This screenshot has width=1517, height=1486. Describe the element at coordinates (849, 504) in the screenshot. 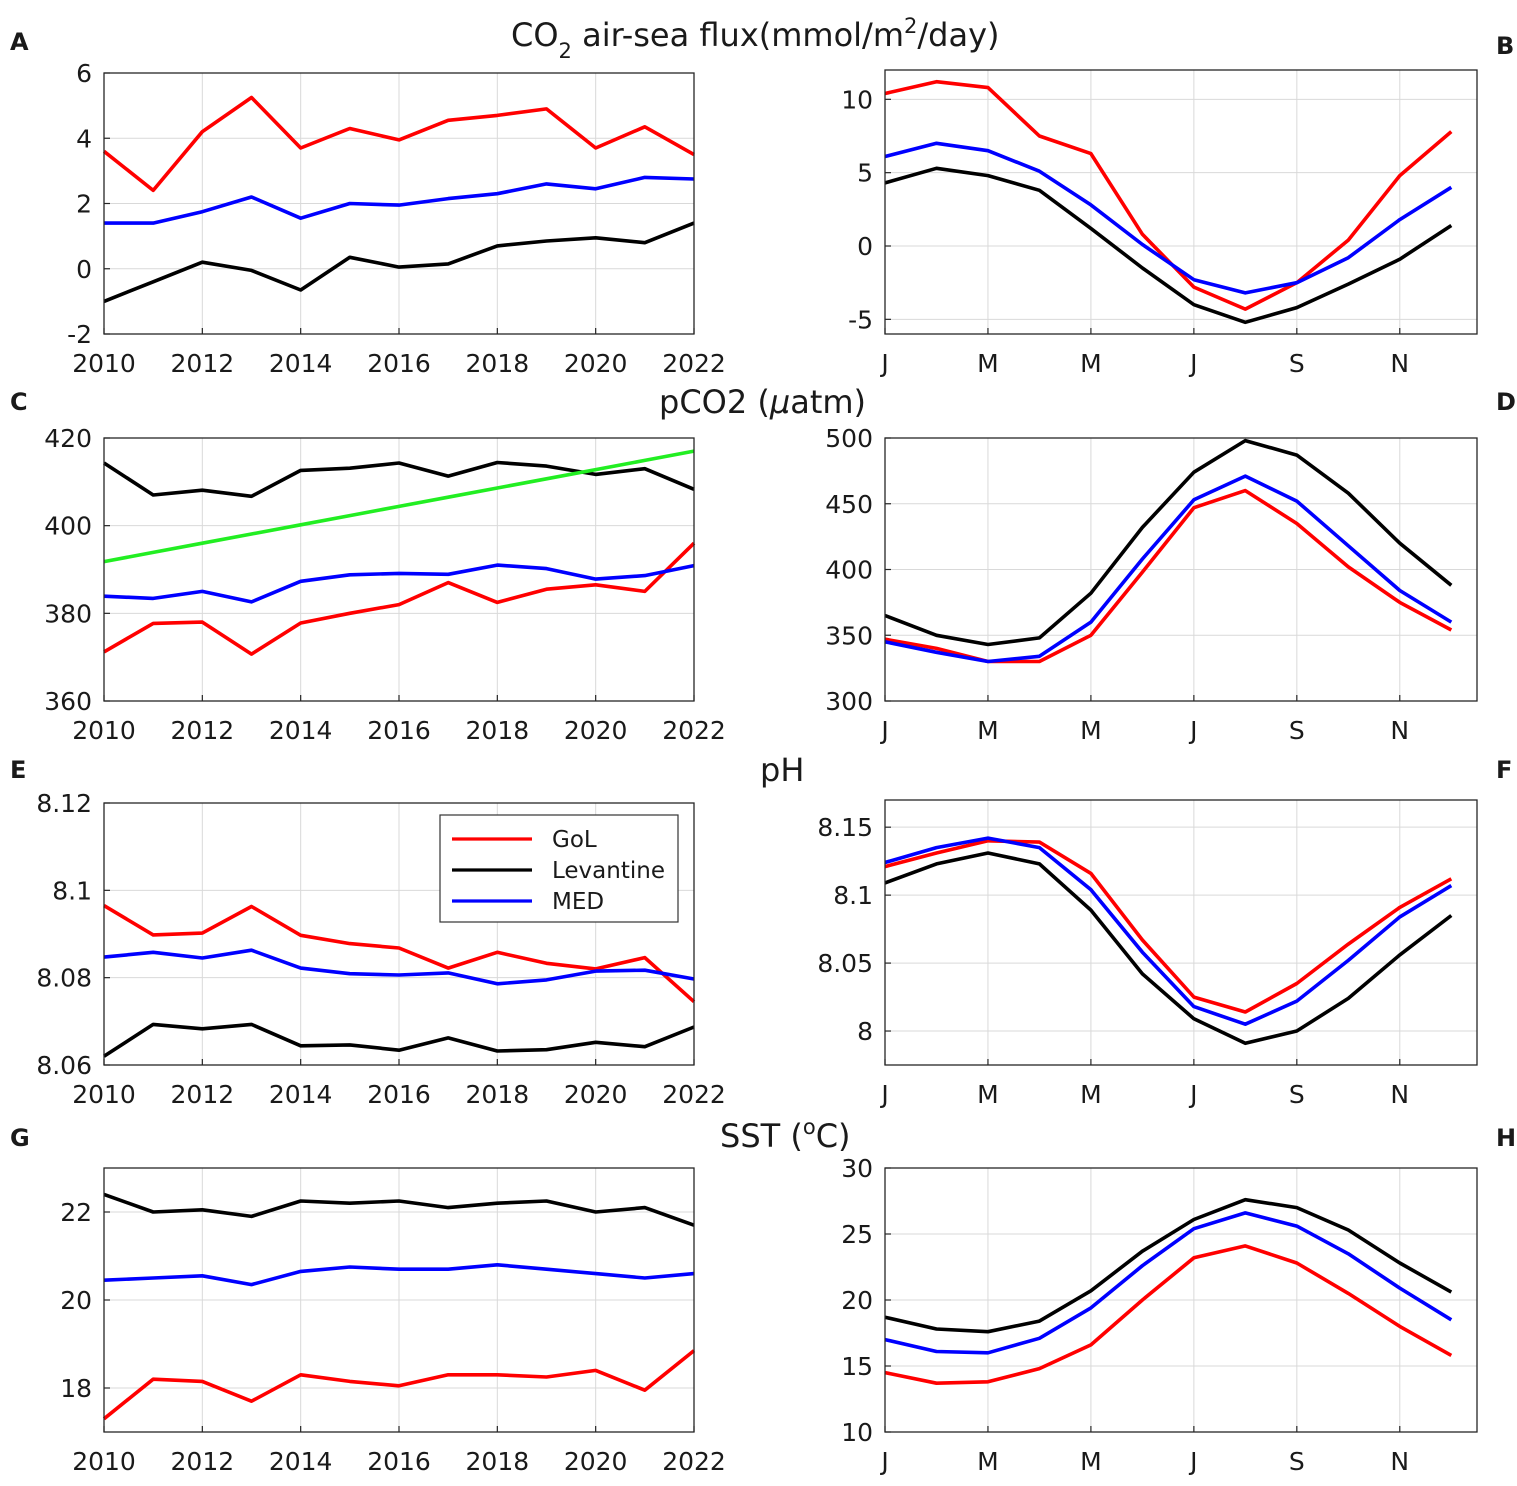

I see `y-tick-label-d-3: 450` at that location.